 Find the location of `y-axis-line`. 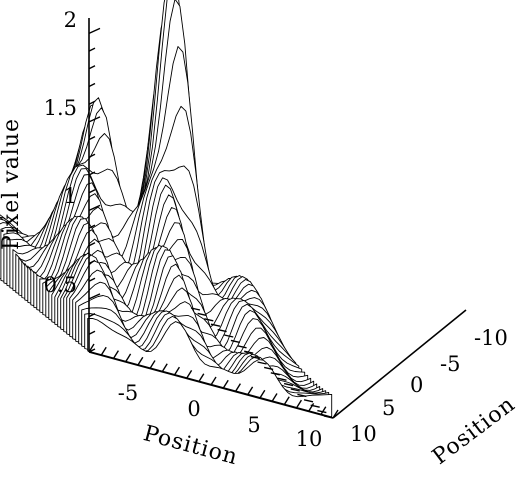

y-axis-line is located at coordinates (399, 364).